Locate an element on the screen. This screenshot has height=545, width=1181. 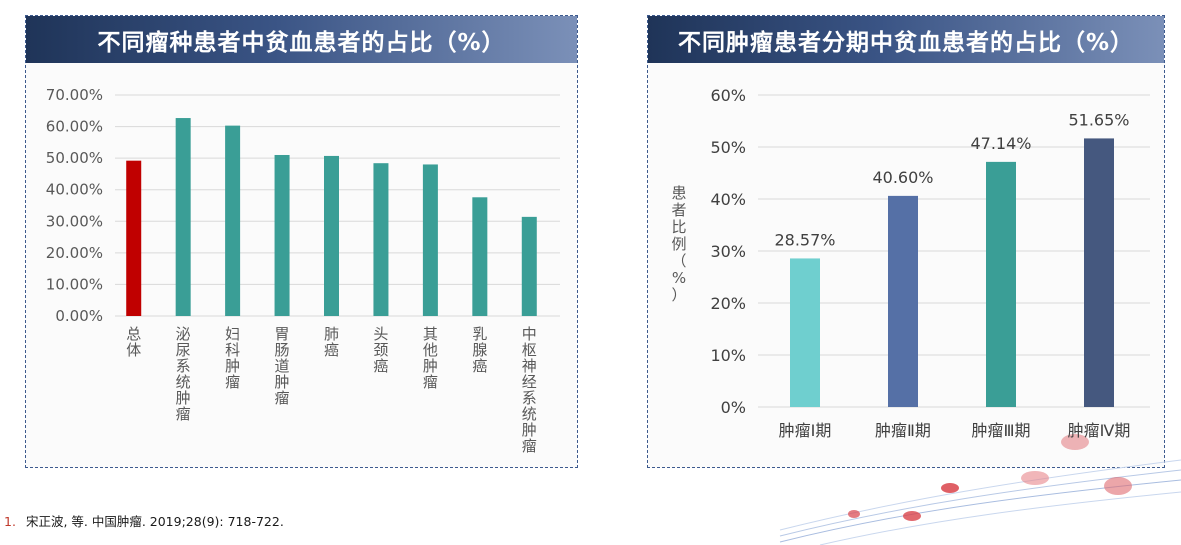
x-tick-label: 其他肿瘤 is located at coordinates (430, 358).